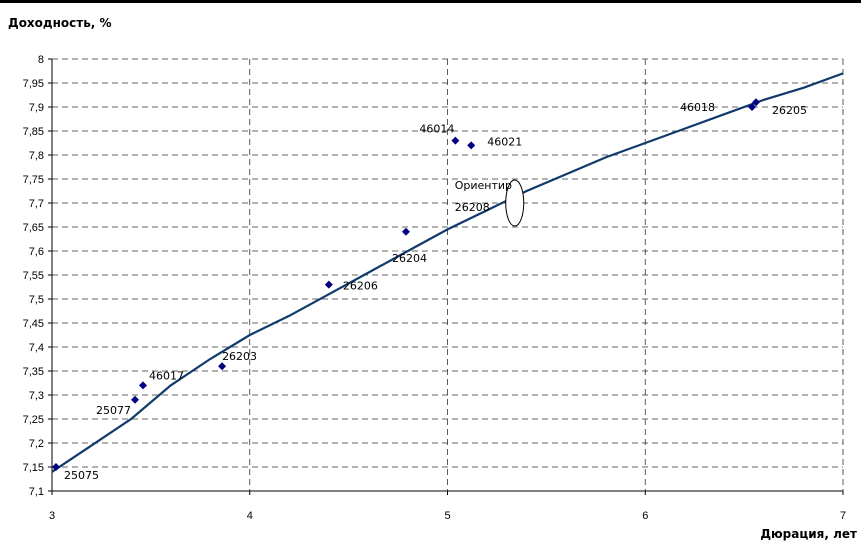  What do you see at coordinates (36, 252) in the screenshot?
I see `y-tick-label: 7,6` at bounding box center [36, 252].